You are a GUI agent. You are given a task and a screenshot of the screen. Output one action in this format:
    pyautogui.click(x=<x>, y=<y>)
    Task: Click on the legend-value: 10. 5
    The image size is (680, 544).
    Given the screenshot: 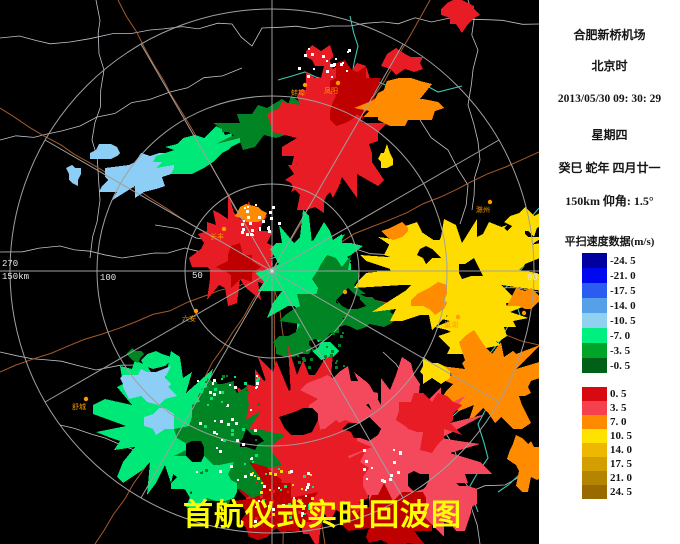 What is the action you would take?
    pyautogui.click(x=621, y=436)
    